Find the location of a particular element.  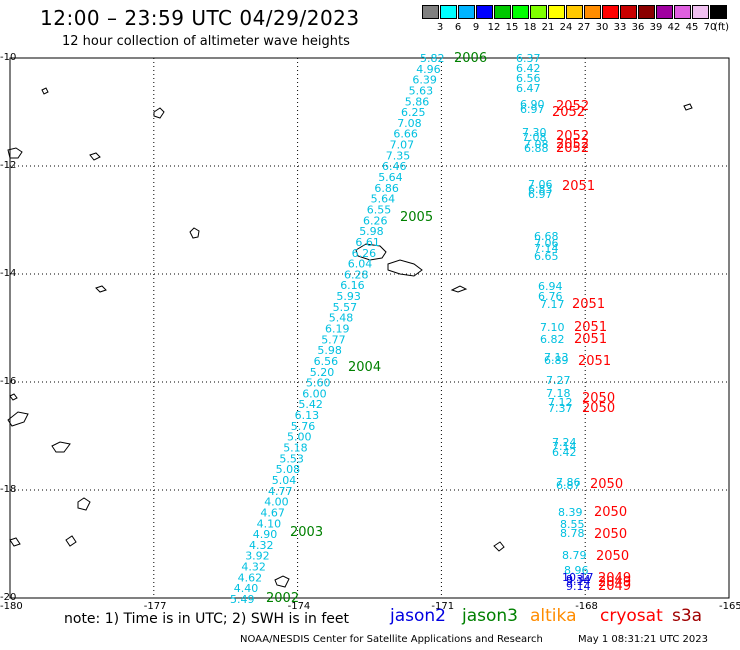

jason3-wave-height-value: 6.56 is located at coordinates (326, 361).